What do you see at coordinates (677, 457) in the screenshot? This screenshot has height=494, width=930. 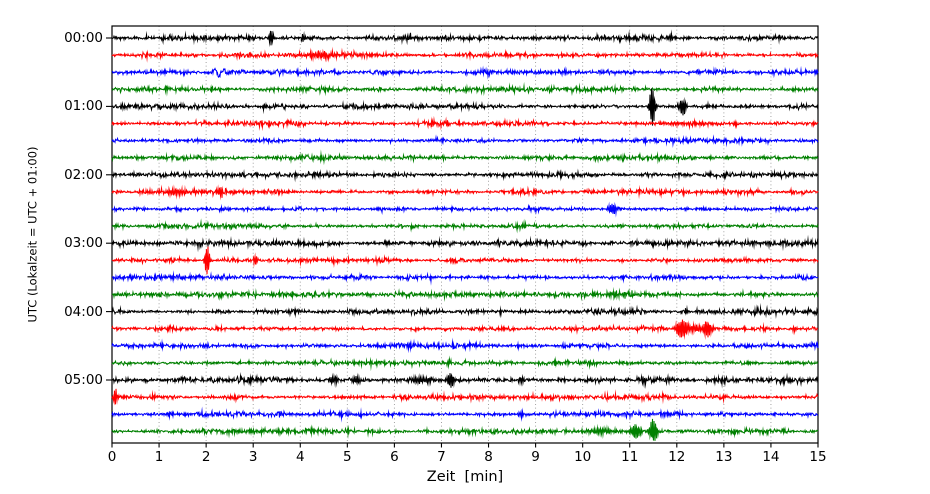 I see `x-tick-label: 12` at bounding box center [677, 457].